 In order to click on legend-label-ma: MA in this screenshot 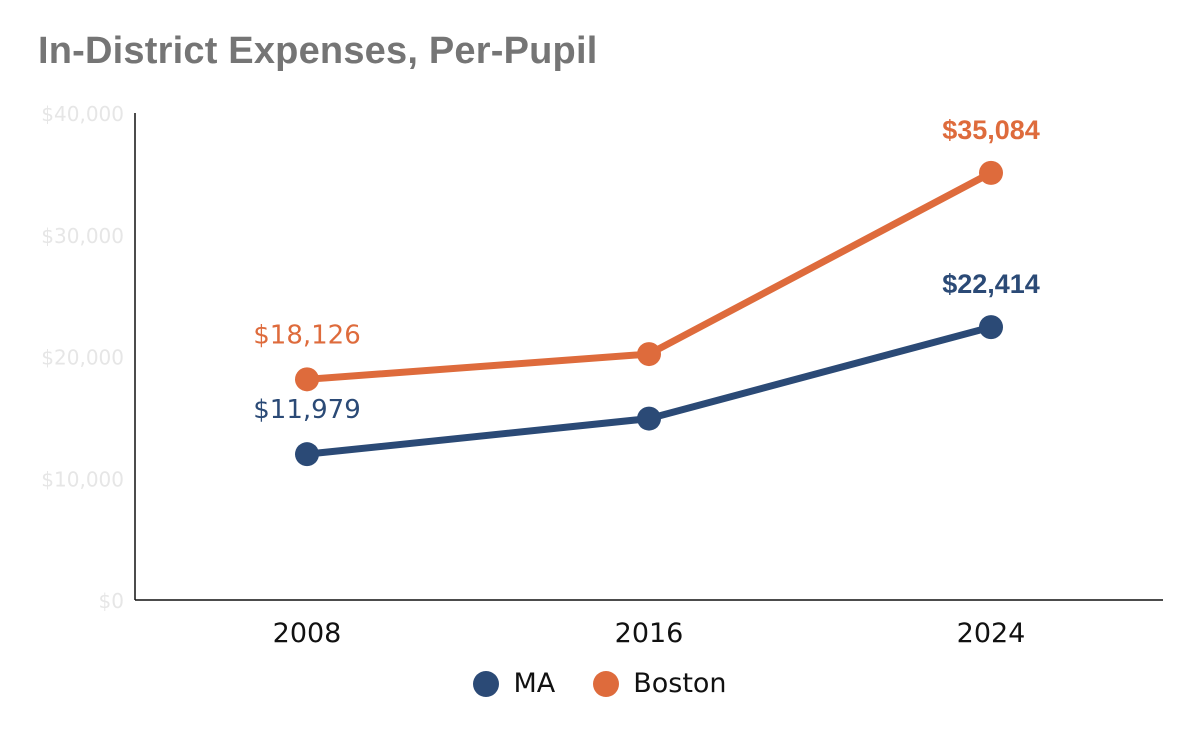, I will do `click(534, 683)`.